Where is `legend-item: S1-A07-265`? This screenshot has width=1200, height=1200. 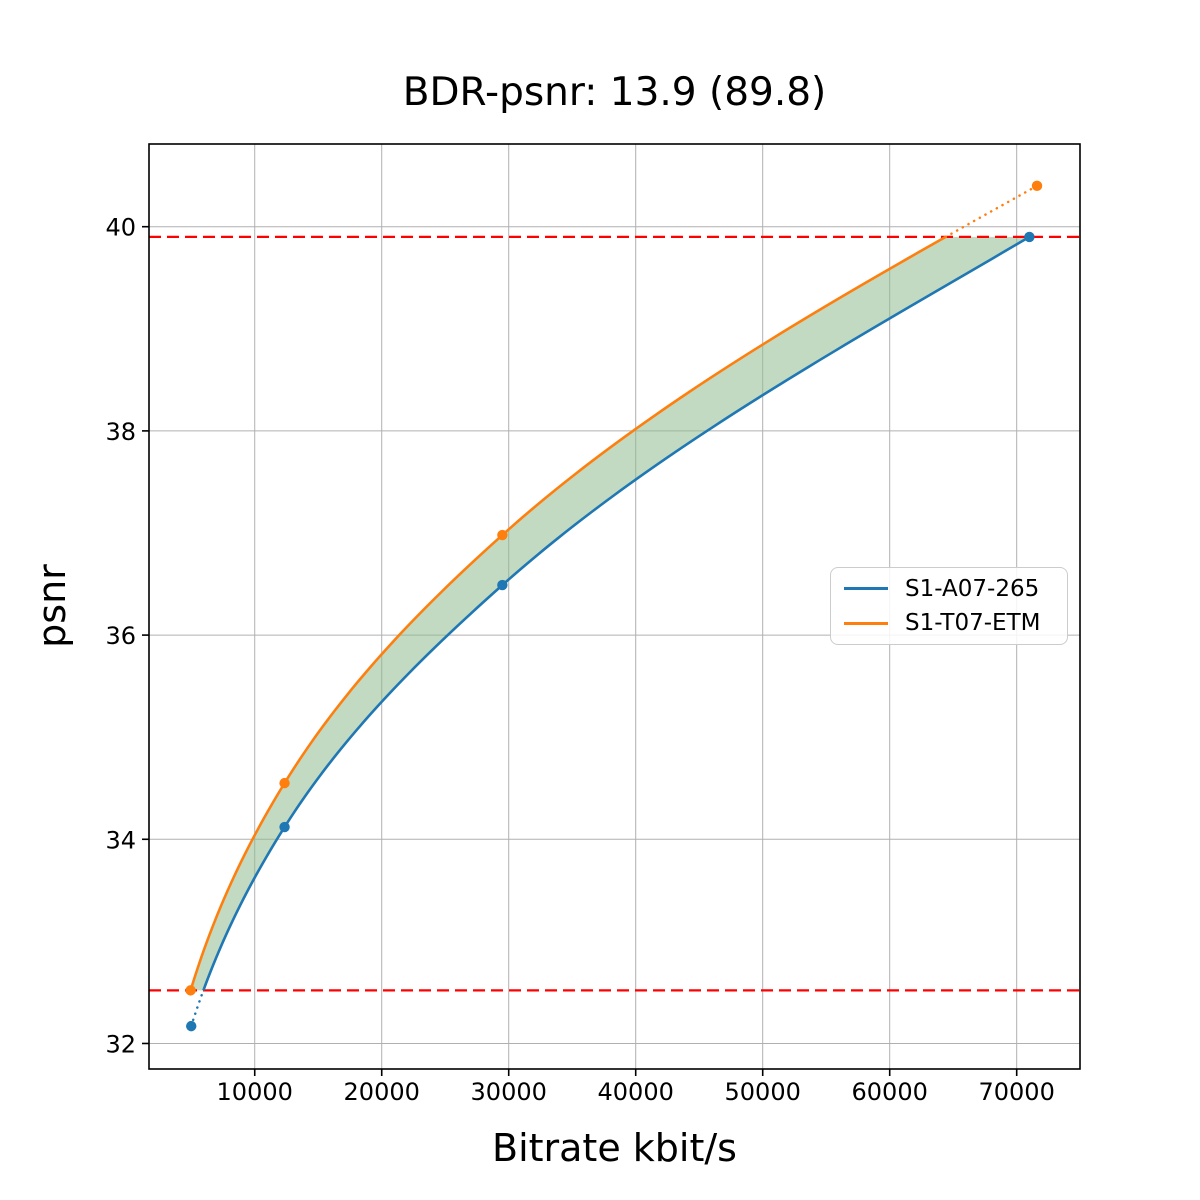 legend-item: S1-A07-265 is located at coordinates (949, 589).